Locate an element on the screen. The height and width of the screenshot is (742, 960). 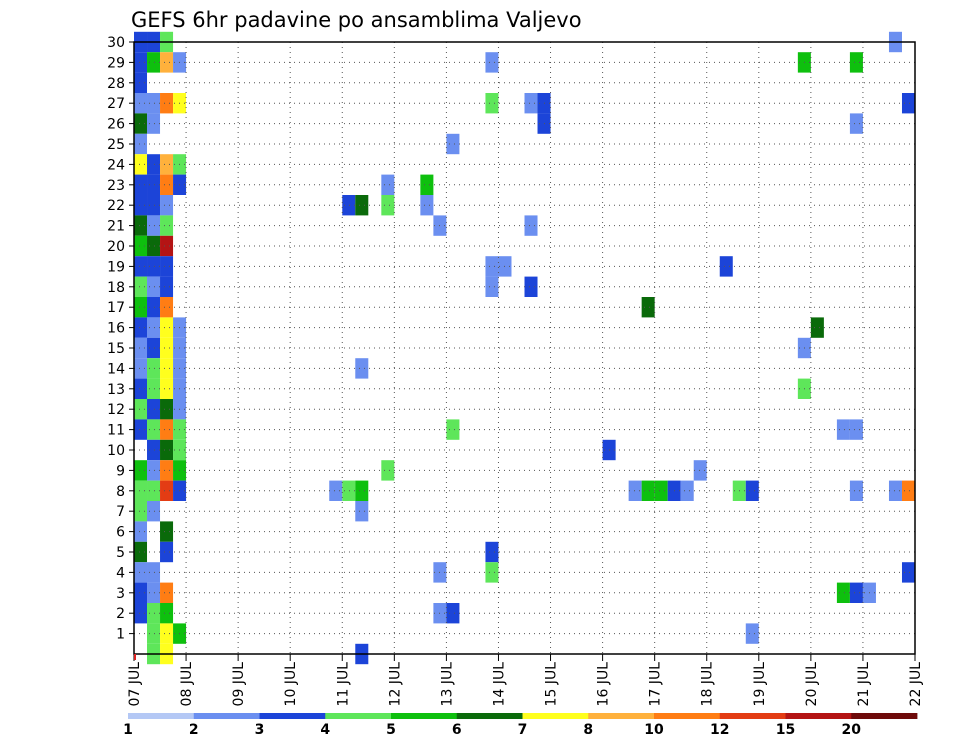
x-tick-label: 18 JUL is located at coordinates (708, 684).